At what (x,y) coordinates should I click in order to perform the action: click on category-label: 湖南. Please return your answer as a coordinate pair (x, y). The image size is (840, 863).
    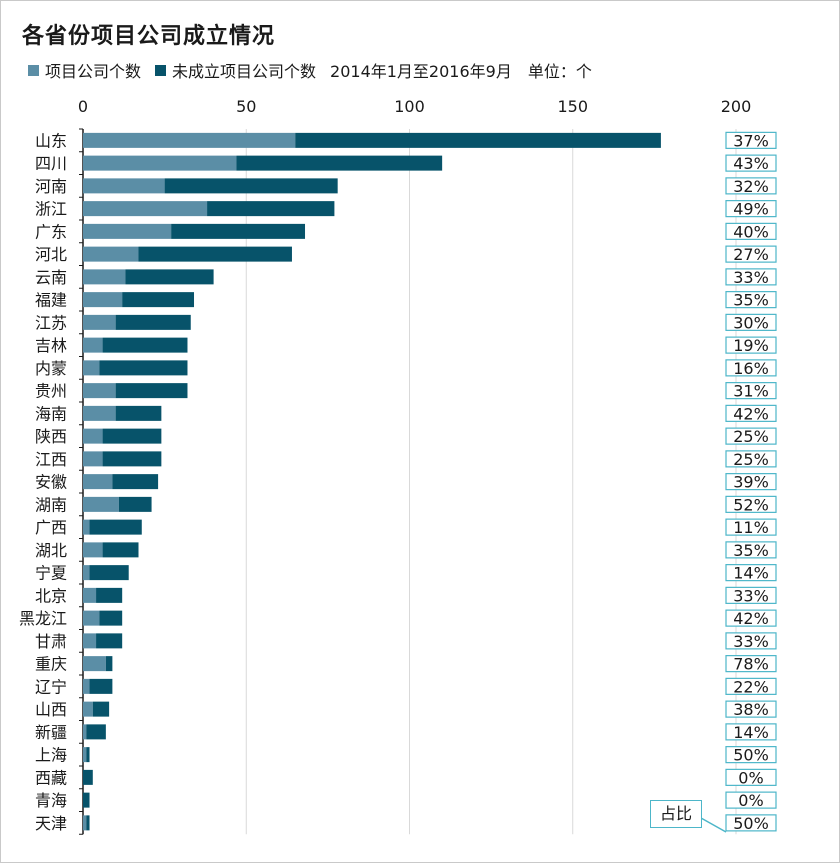
    Looking at the image, I should click on (51, 504).